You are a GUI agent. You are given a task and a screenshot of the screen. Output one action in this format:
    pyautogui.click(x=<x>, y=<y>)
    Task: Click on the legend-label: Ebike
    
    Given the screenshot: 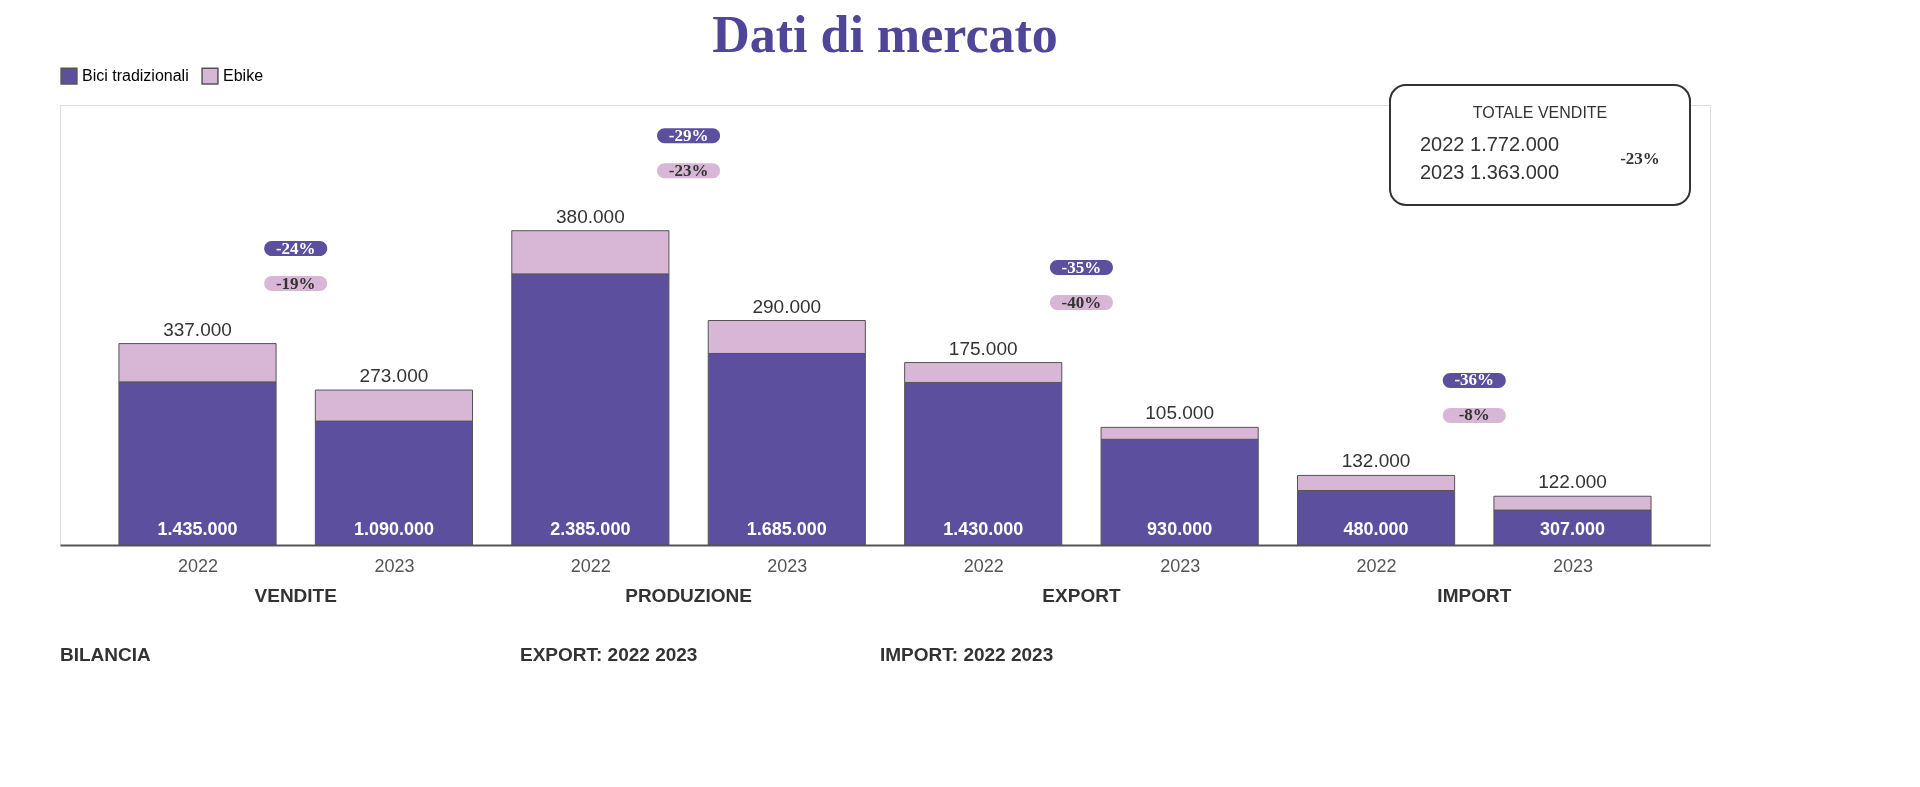 What is the action you would take?
    pyautogui.click(x=243, y=76)
    